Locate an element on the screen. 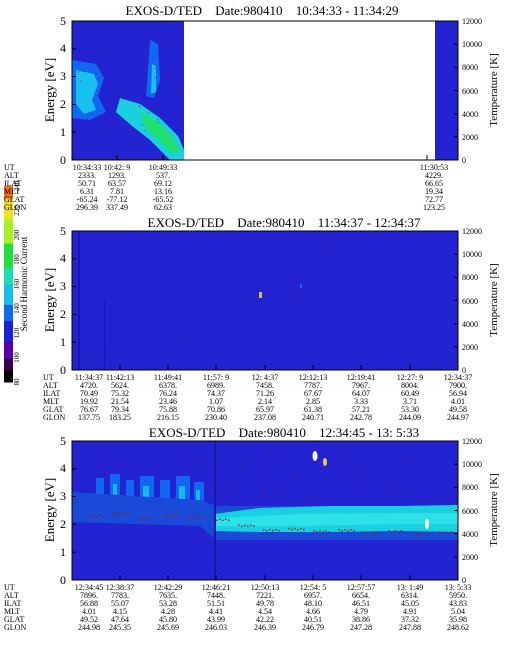 This screenshot has width=505, height=649. panel-3-col-6-glon: 247.28 is located at coordinates (361, 627).